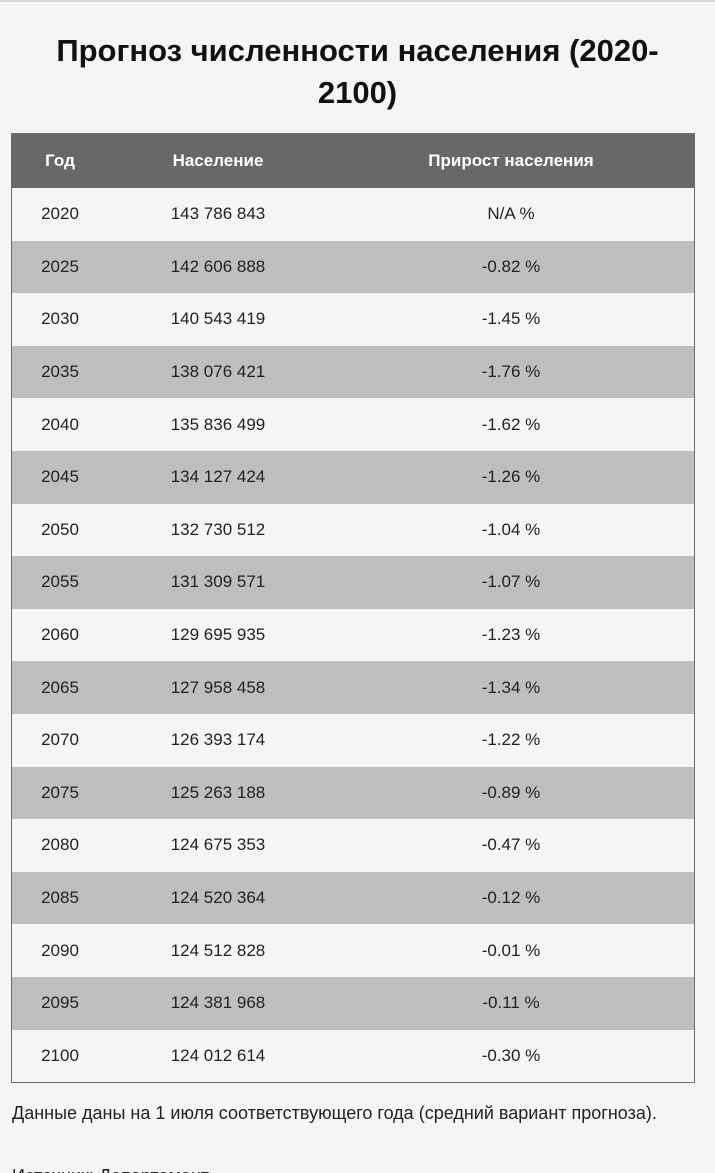 The image size is (715, 1173). I want to click on table-row: 2085 124 520 364 -0.12 %, so click(353, 898).